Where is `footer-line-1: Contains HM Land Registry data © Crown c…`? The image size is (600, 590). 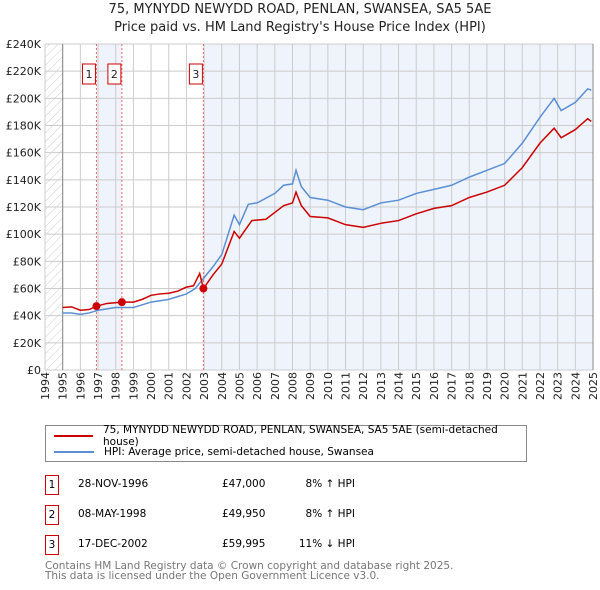
footer-line-1: Contains HM Land Registry data © Crown c… is located at coordinates (249, 566).